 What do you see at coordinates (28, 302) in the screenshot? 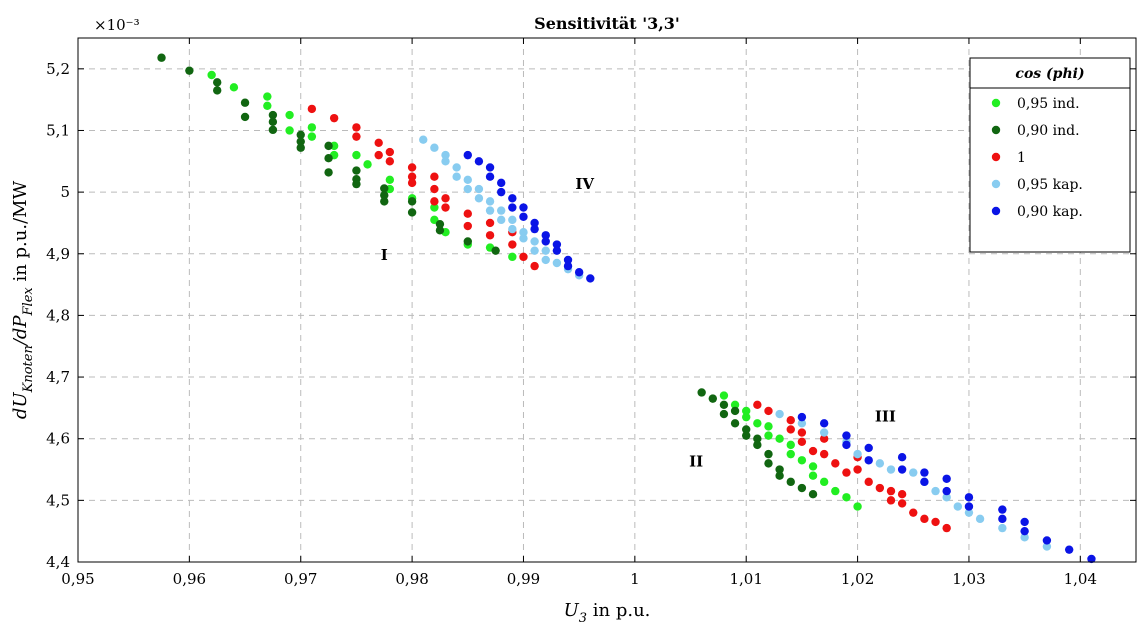
I see `y-axis-label-sub2: Flex` at bounding box center [28, 302].